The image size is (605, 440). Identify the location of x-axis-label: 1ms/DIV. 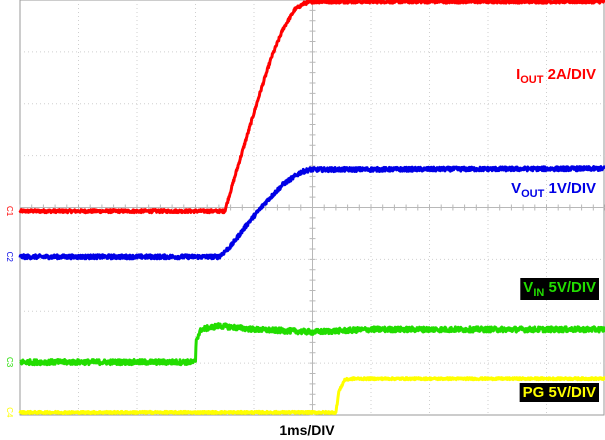
(307, 430).